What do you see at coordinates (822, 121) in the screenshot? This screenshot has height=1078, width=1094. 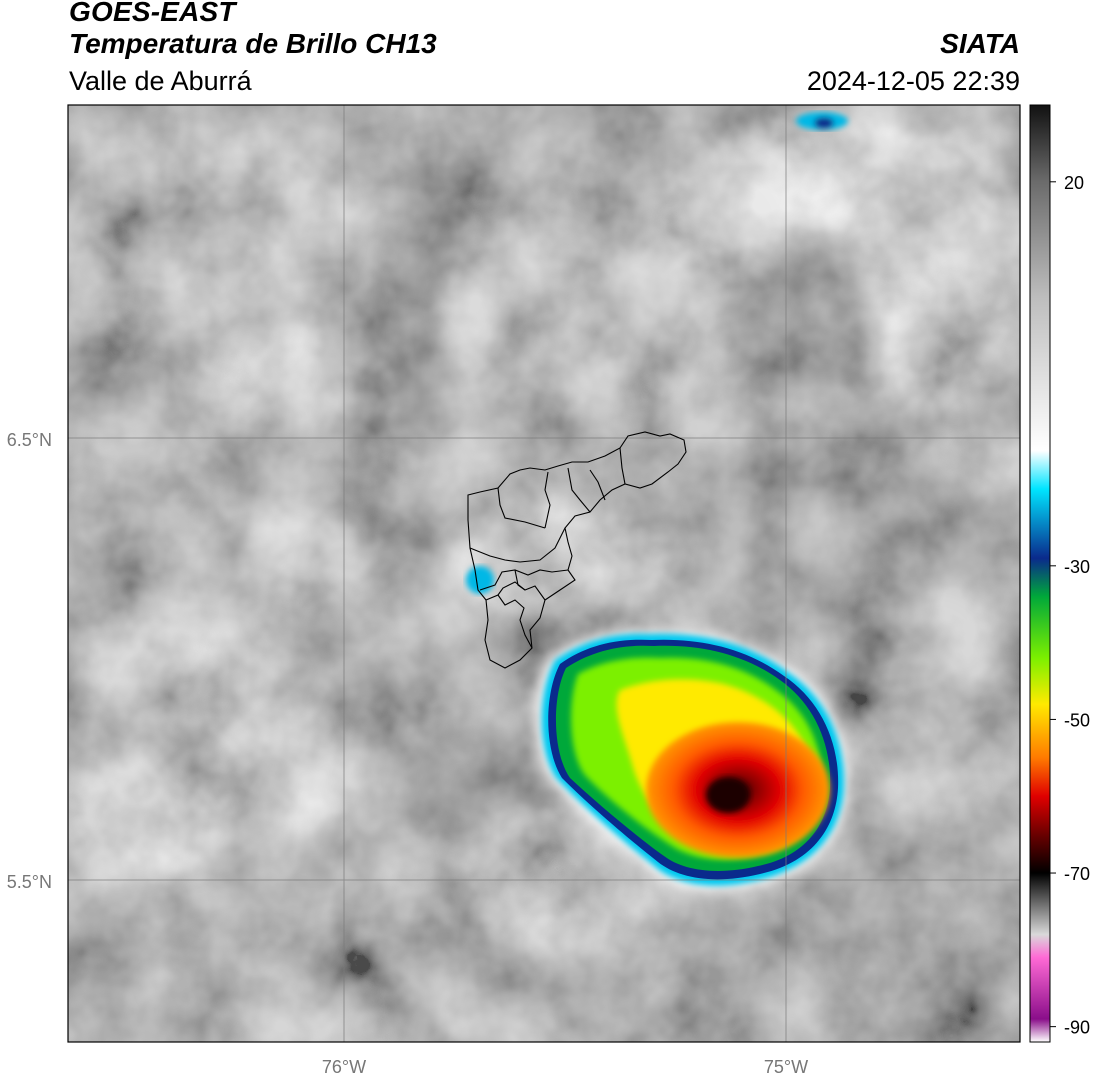 I see `small-cloud-top` at bounding box center [822, 121].